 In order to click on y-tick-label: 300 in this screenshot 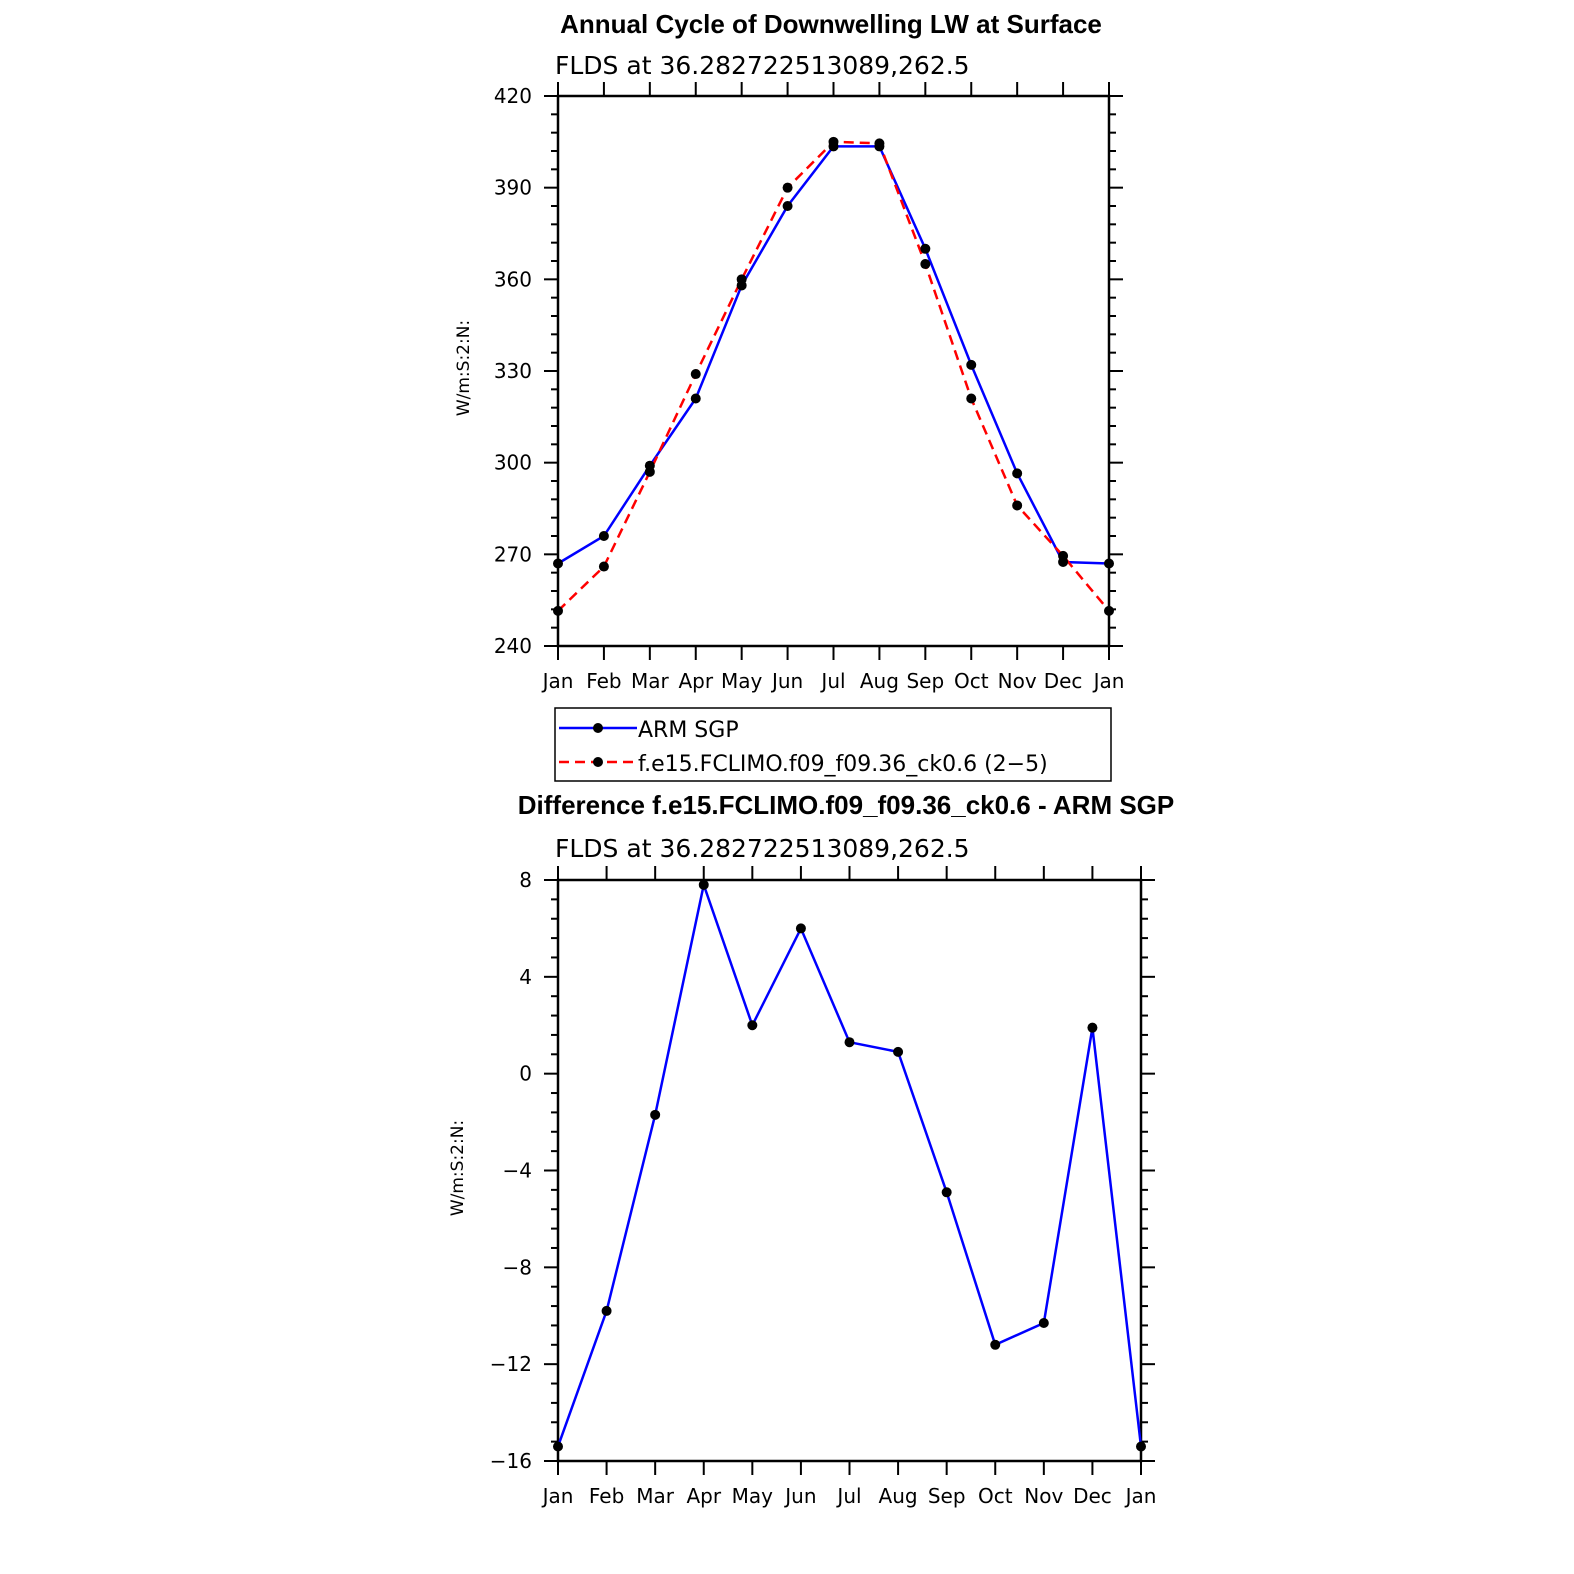, I will do `click(513, 463)`.